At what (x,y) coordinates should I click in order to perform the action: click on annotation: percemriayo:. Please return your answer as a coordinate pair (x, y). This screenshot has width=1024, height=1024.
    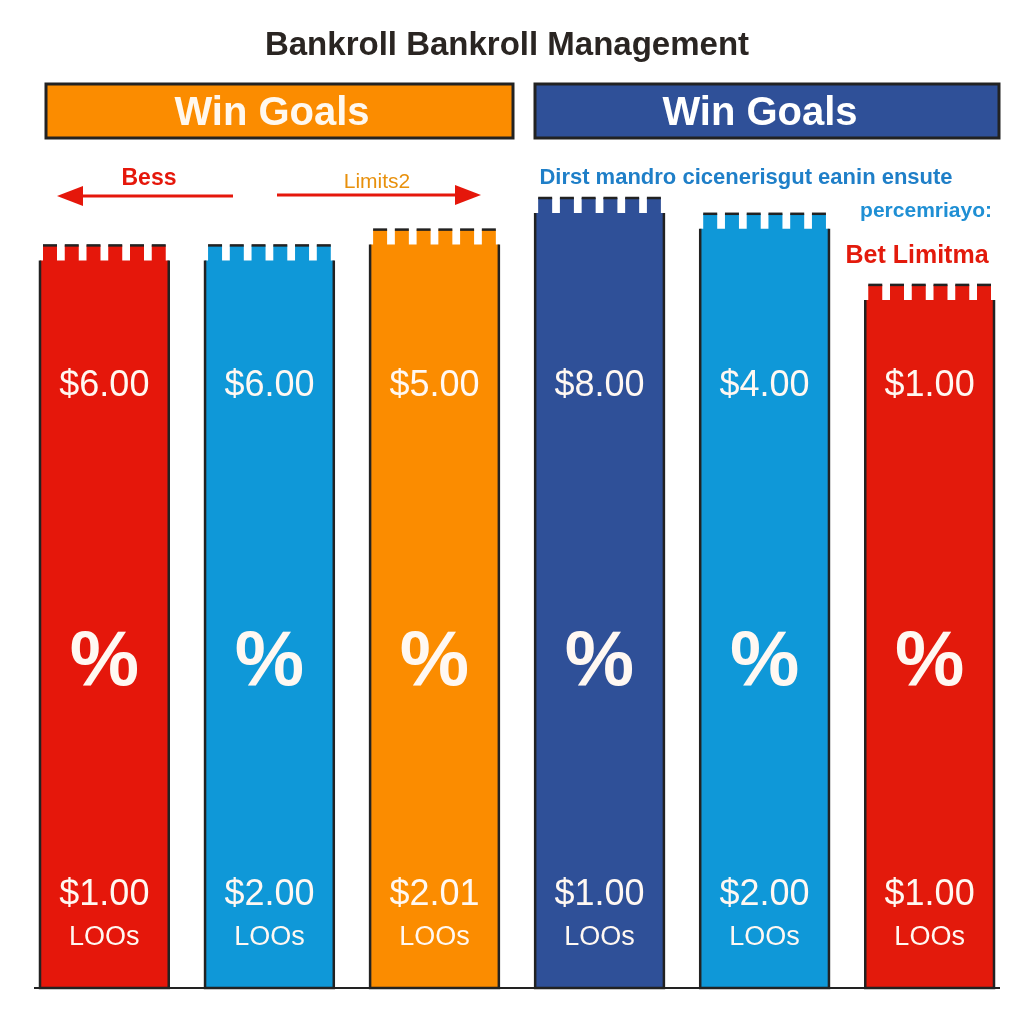
    Looking at the image, I should click on (926, 209).